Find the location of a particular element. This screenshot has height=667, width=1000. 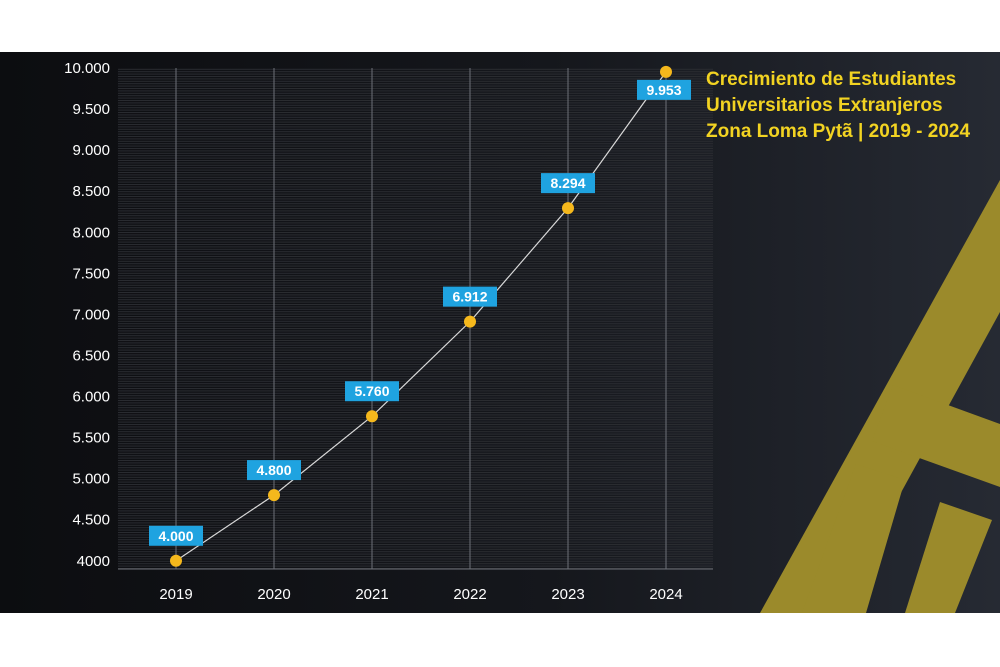

y-tick-label: 7.000 is located at coordinates (91, 314).